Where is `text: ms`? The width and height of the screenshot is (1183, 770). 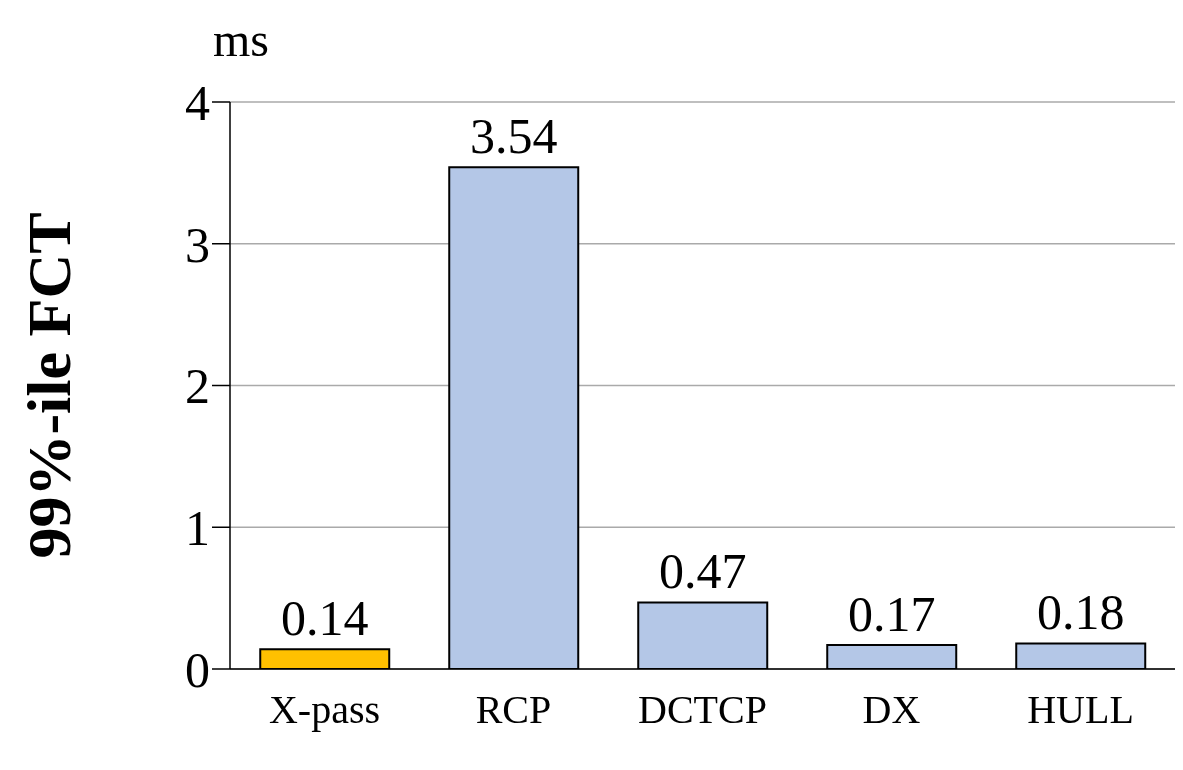
text: ms is located at coordinates (241, 39).